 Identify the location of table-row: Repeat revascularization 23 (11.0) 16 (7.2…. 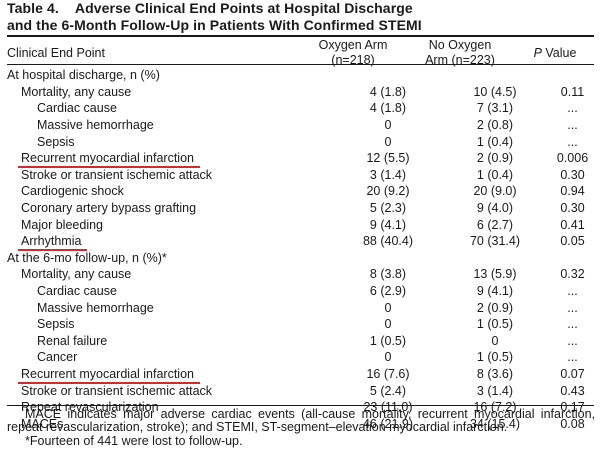
(300, 407).